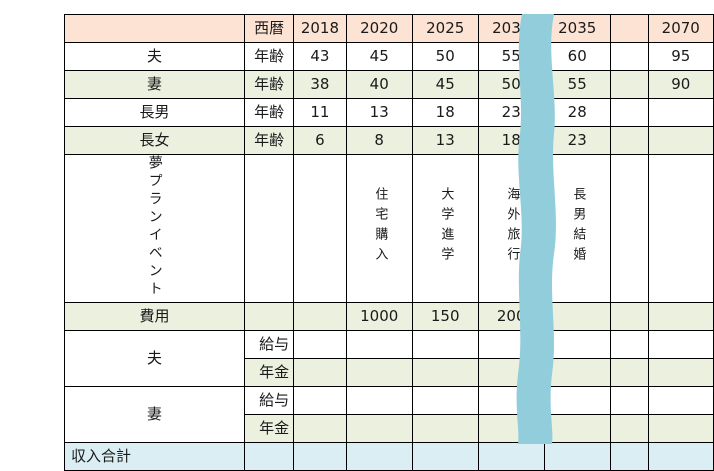  I want to click on person-label: 長女, so click(154, 140).